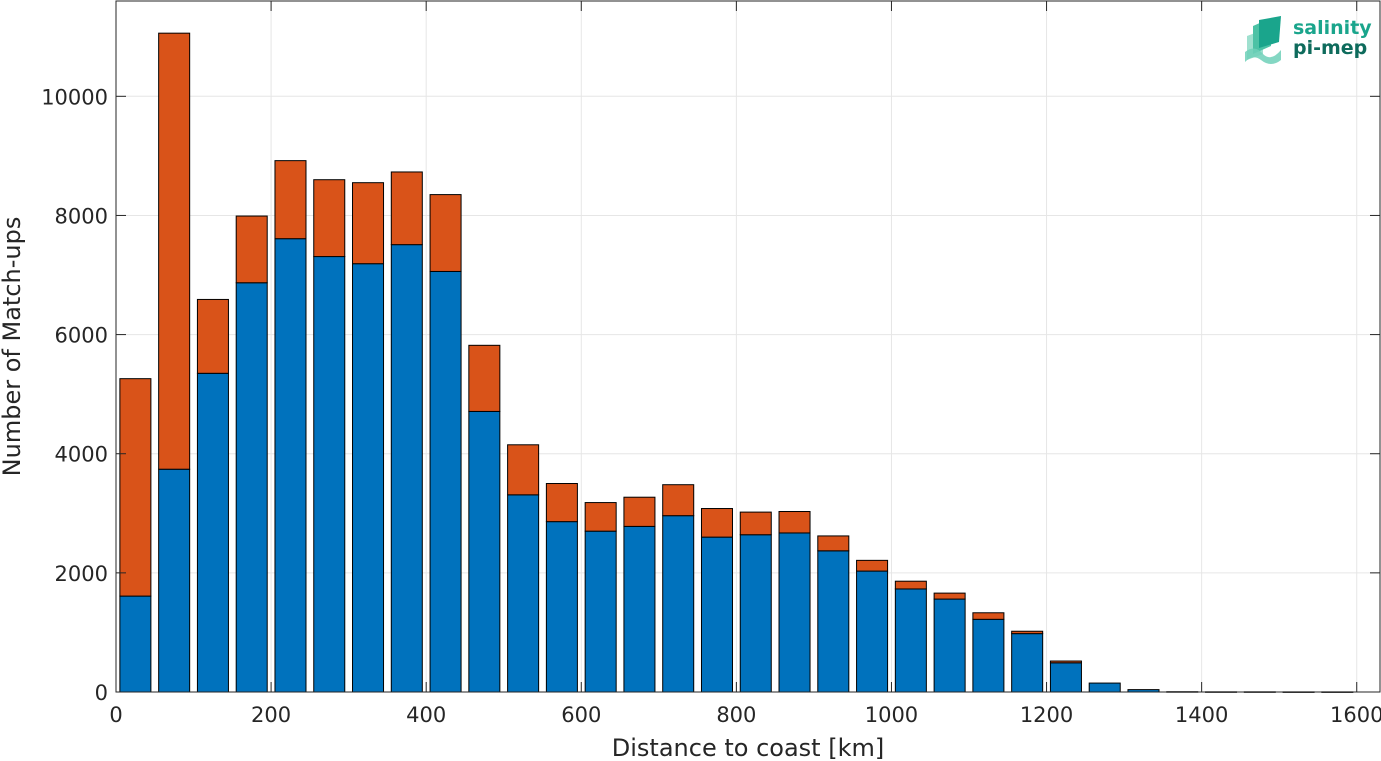 The height and width of the screenshot is (761, 1381). I want to click on x-axis-label: Distance to coast [km], so click(748, 747).